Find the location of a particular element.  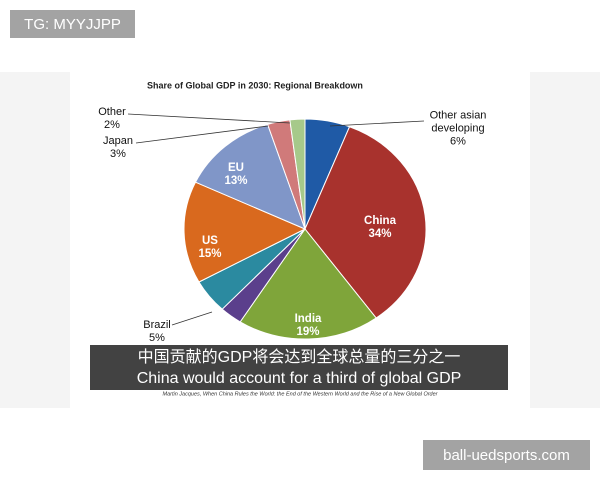

slice-label: Brazil 5% is located at coordinates (157, 332).